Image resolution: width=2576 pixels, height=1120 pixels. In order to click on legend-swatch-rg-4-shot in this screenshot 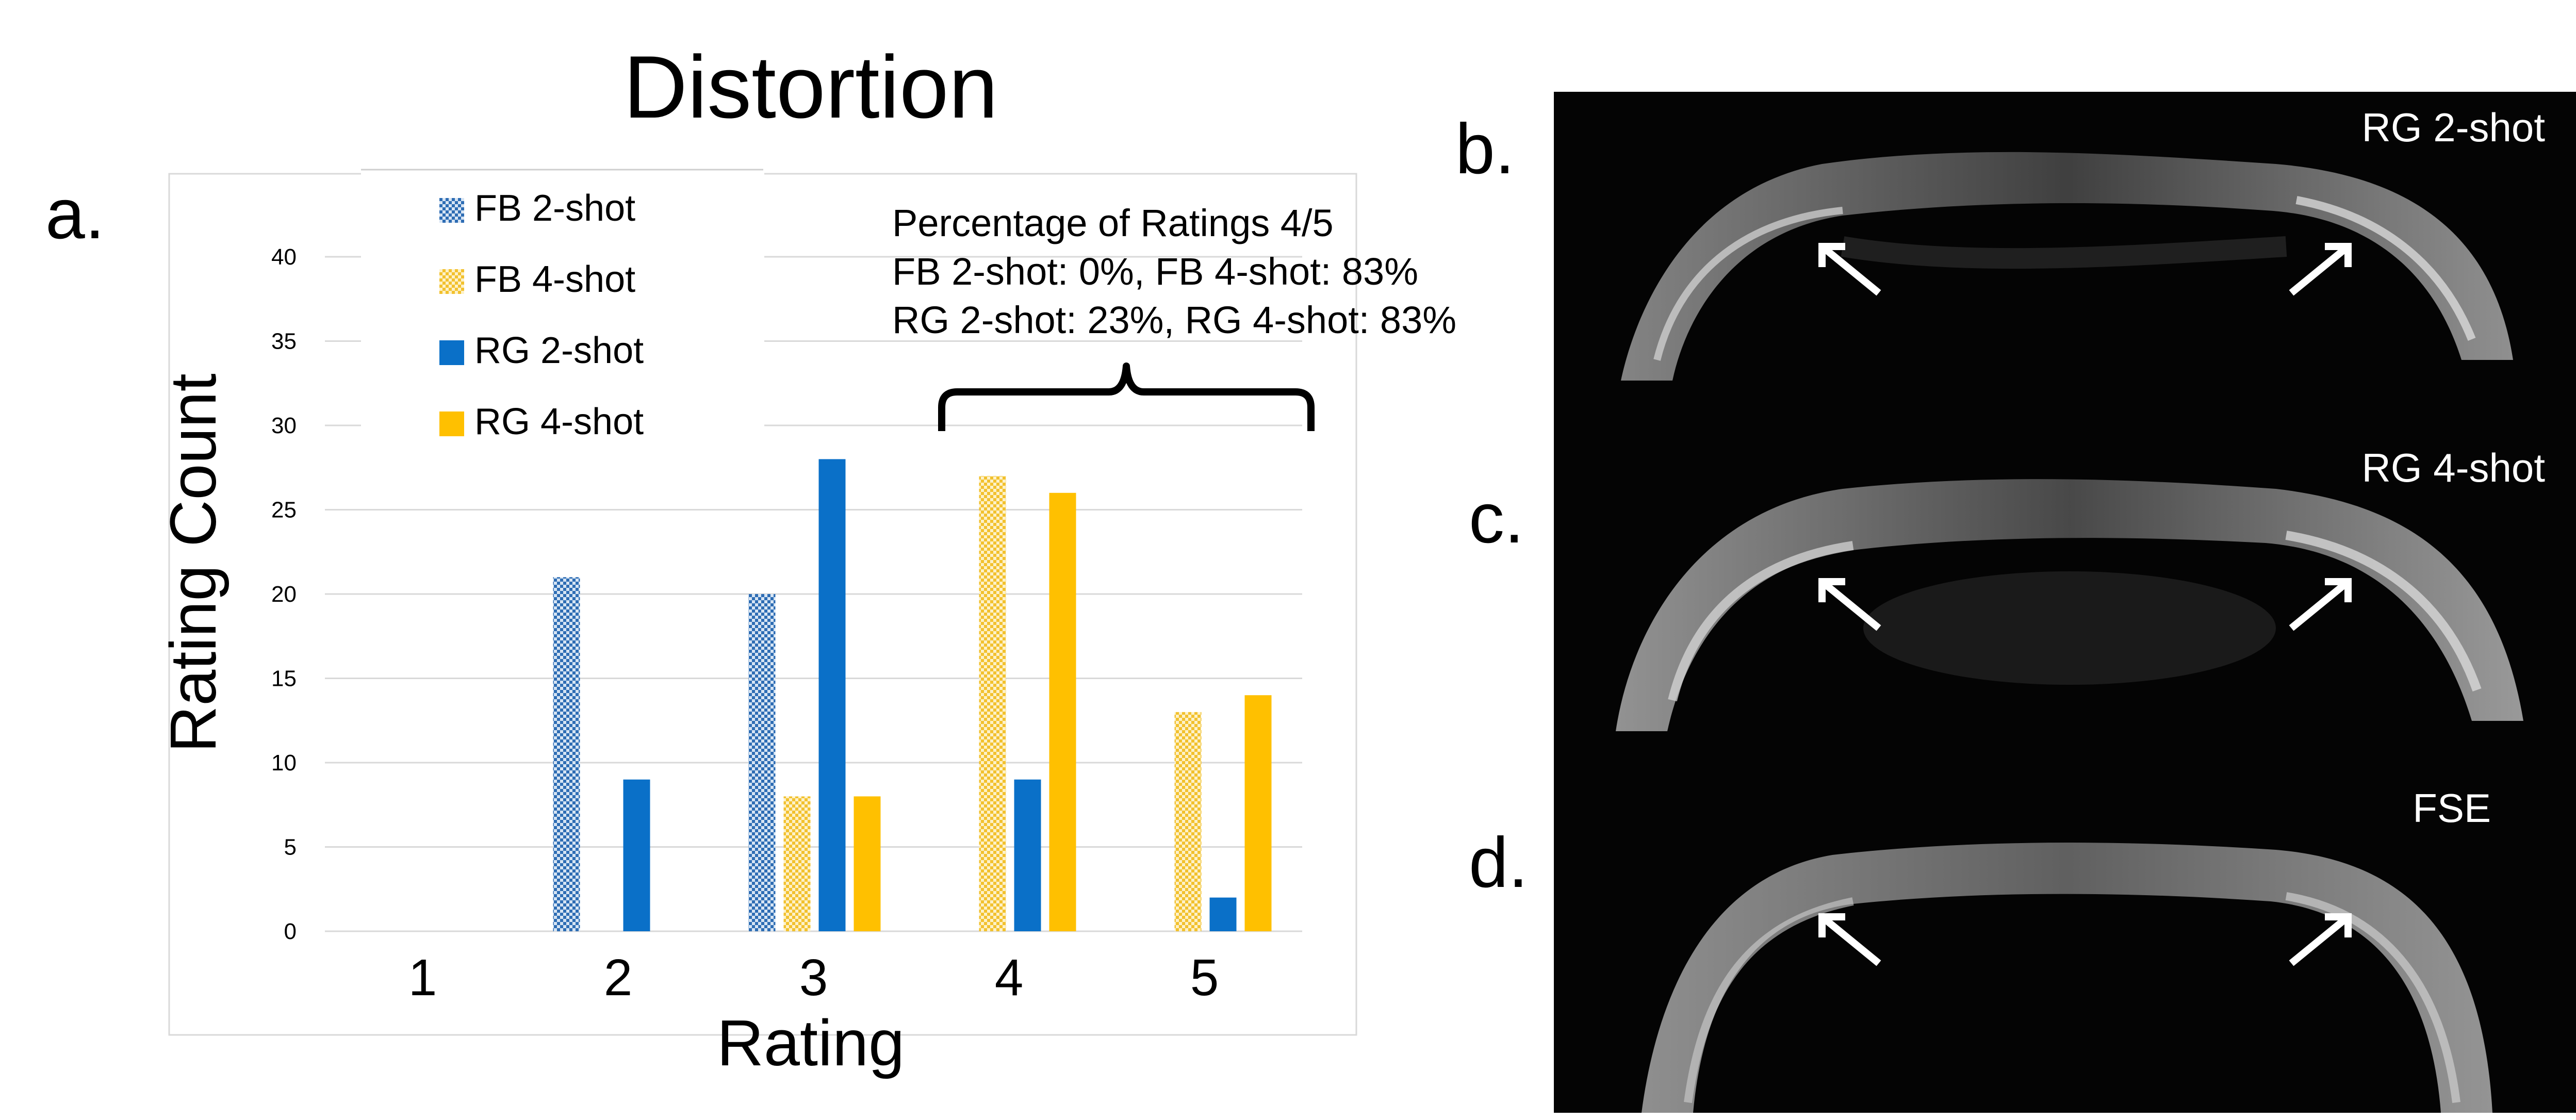, I will do `click(451, 423)`.